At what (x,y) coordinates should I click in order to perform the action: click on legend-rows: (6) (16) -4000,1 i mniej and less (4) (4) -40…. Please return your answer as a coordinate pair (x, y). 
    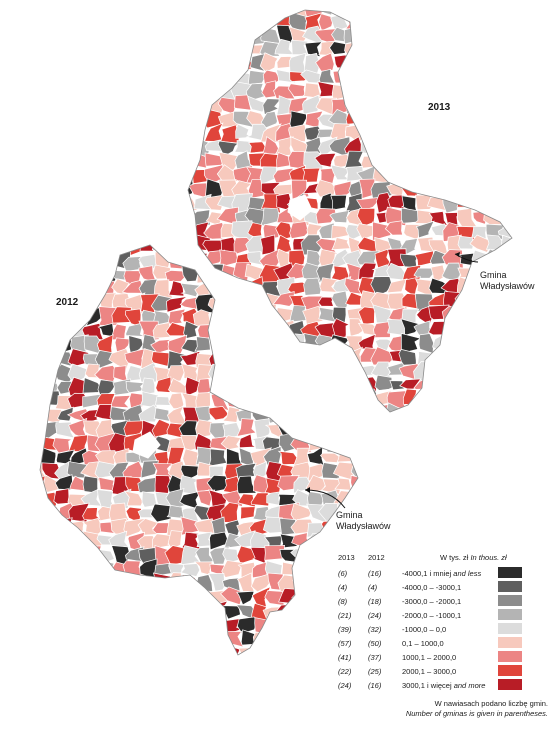
    Looking at the image, I should click on (443, 630).